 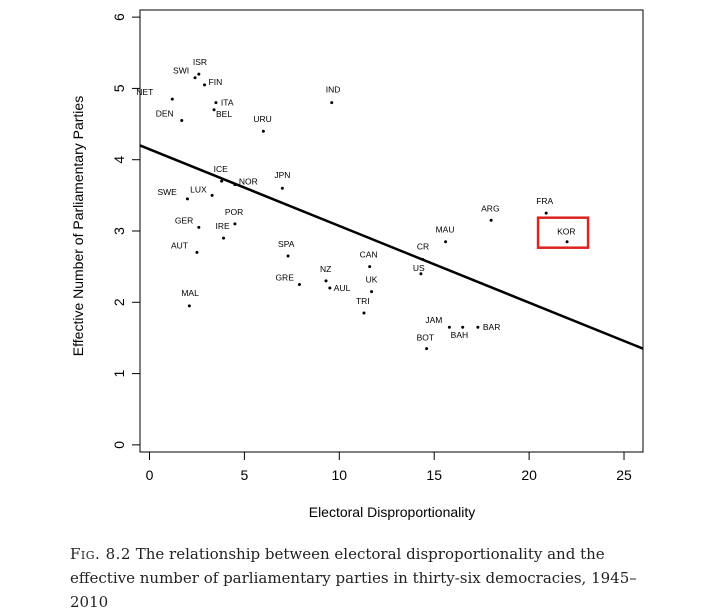 I want to click on point-label: AUT, so click(x=179, y=245).